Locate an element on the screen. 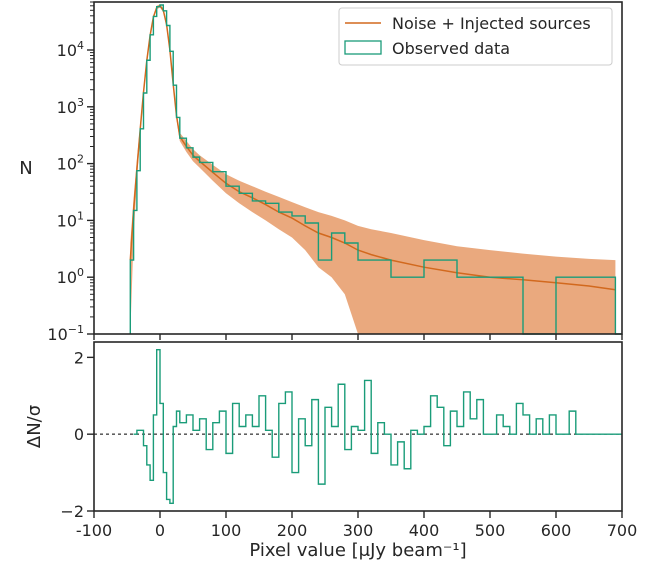  residual-y-tick-label: −2 is located at coordinates (72, 511).